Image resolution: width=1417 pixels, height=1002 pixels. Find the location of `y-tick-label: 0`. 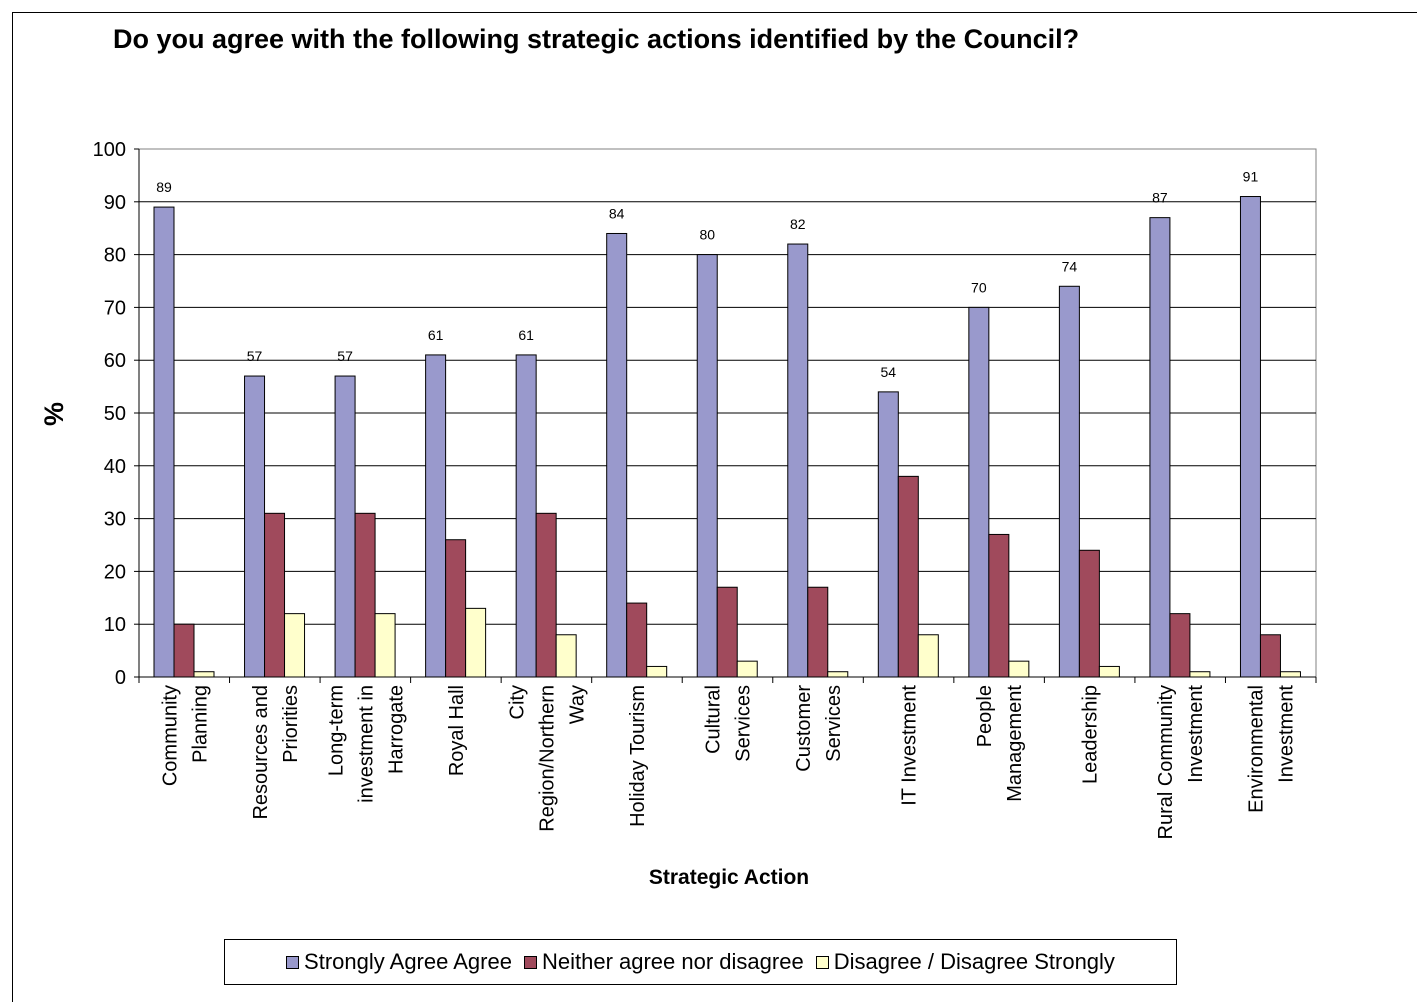

y-tick-label: 0 is located at coordinates (120, 678).